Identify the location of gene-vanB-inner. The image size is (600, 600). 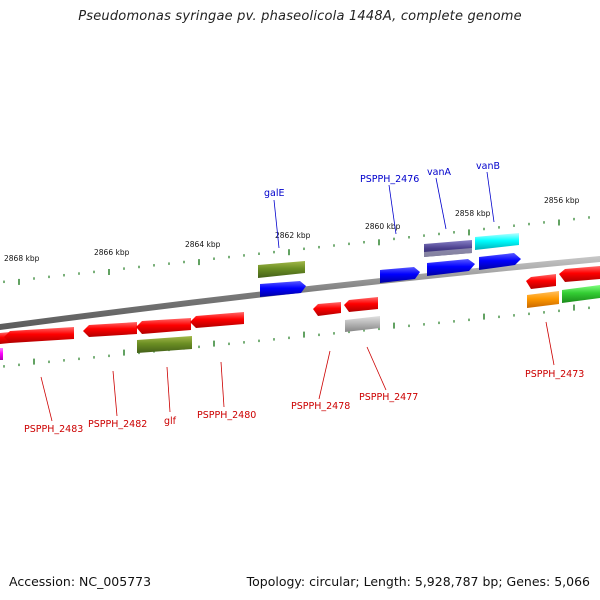
(500, 261).